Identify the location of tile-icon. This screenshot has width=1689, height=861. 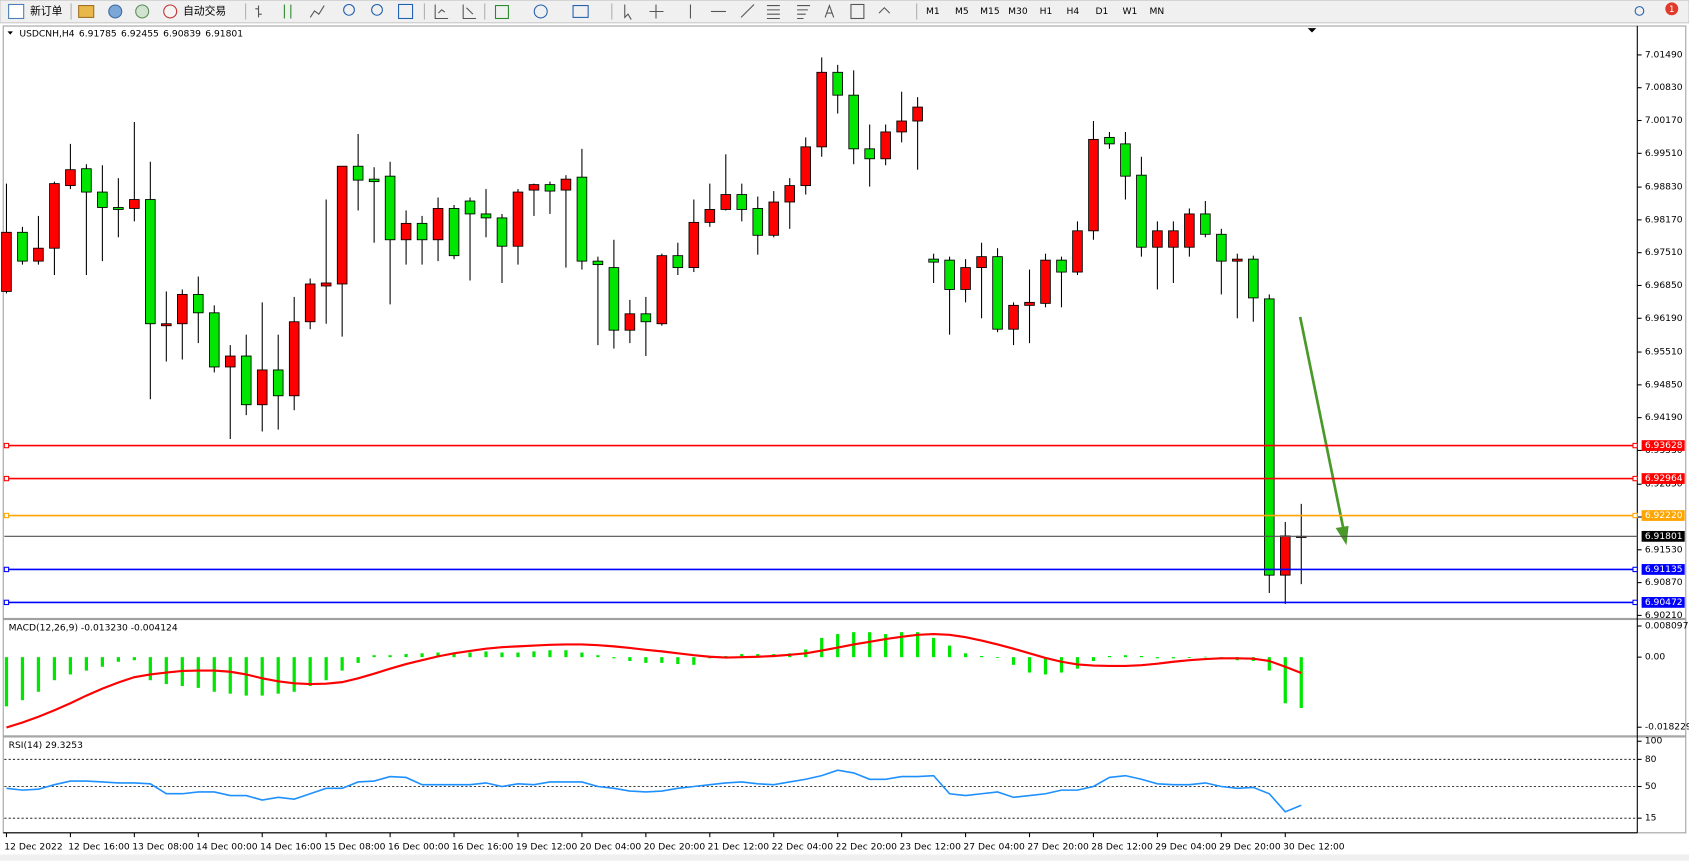
(406, 11).